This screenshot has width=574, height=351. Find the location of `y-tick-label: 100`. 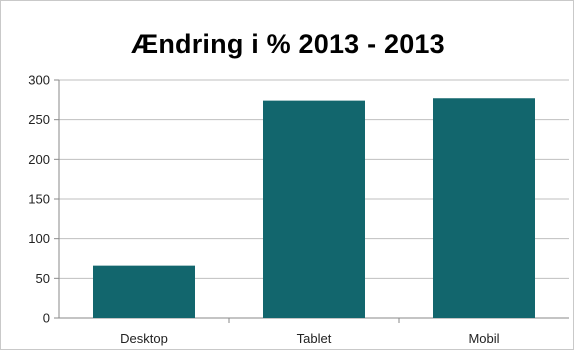

y-tick-label: 100 is located at coordinates (39, 238).